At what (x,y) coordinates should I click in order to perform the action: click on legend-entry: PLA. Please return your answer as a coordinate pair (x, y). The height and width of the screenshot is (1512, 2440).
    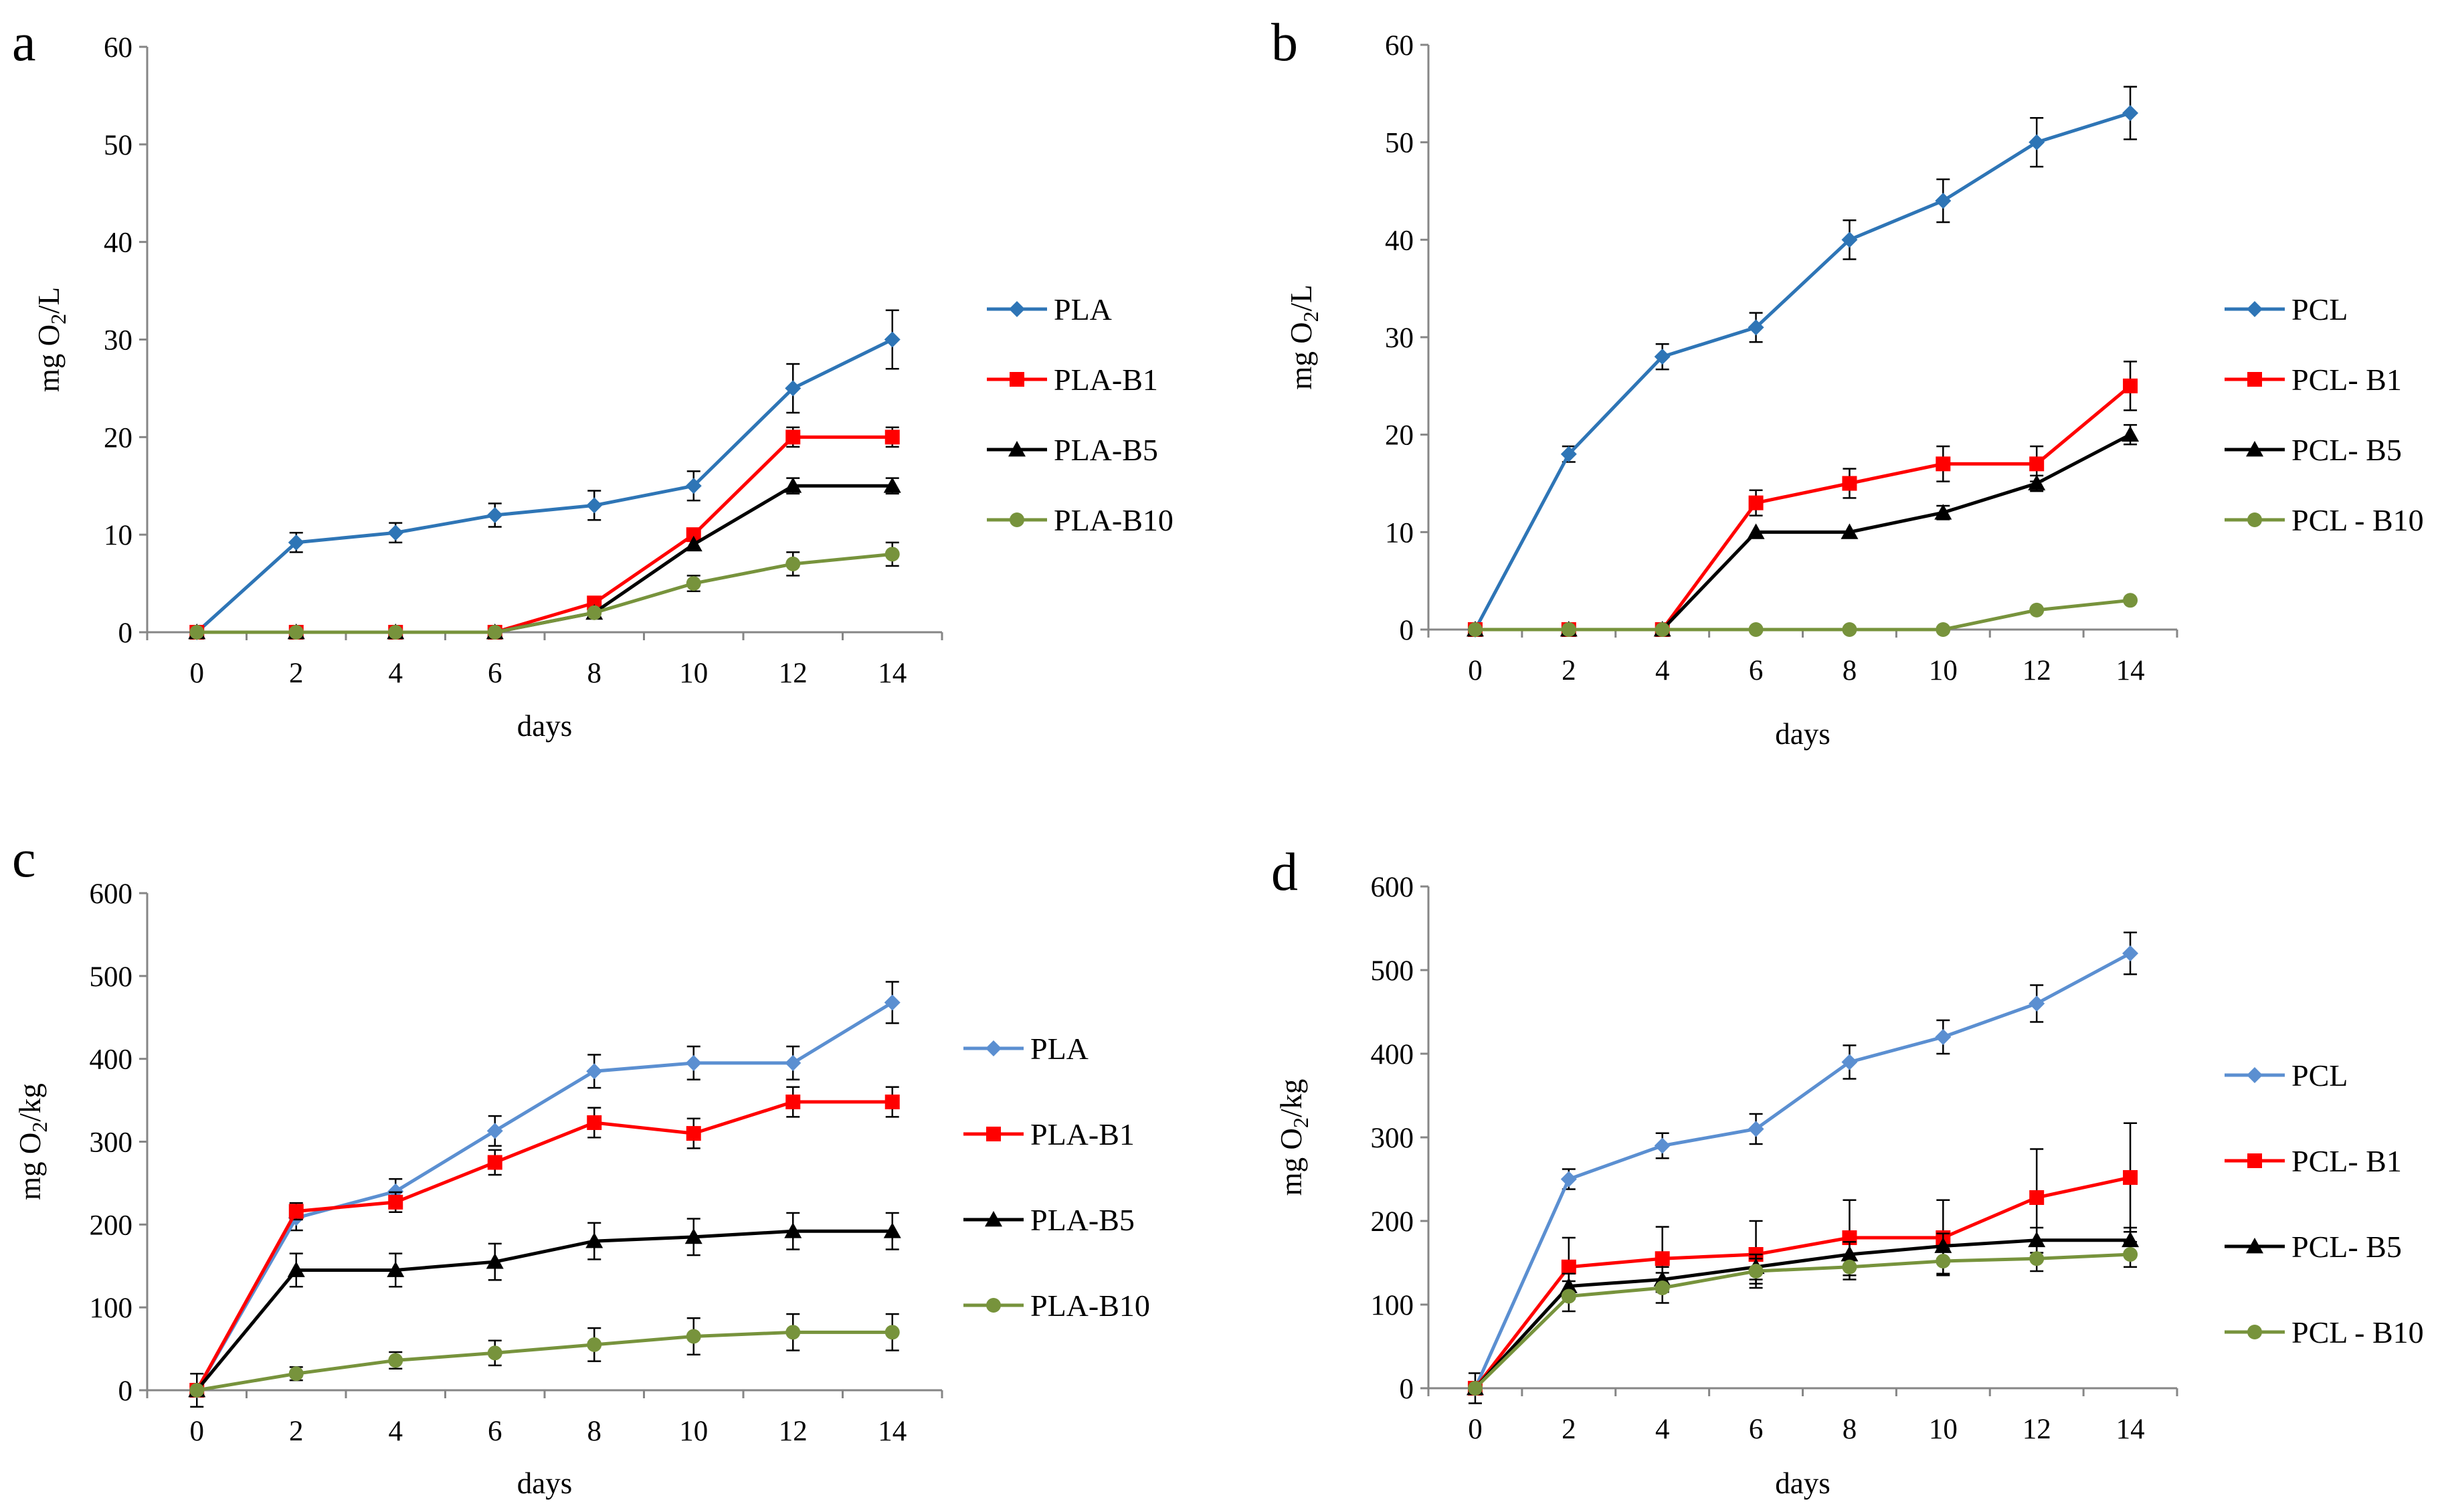
    Looking at the image, I should click on (1049, 309).